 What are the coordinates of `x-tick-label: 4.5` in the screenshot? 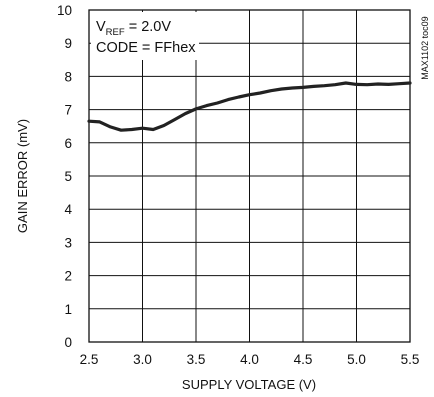 It's located at (303, 359).